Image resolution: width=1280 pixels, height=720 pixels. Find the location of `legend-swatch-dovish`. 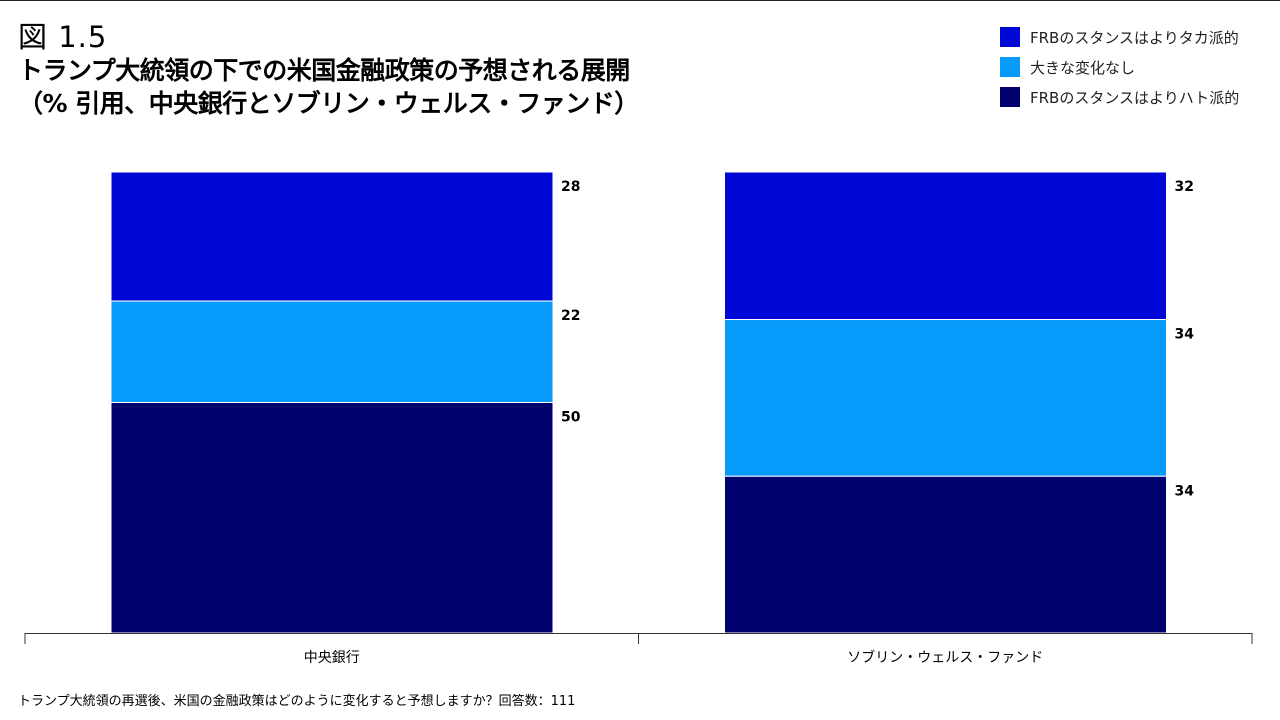

legend-swatch-dovish is located at coordinates (1010, 97).